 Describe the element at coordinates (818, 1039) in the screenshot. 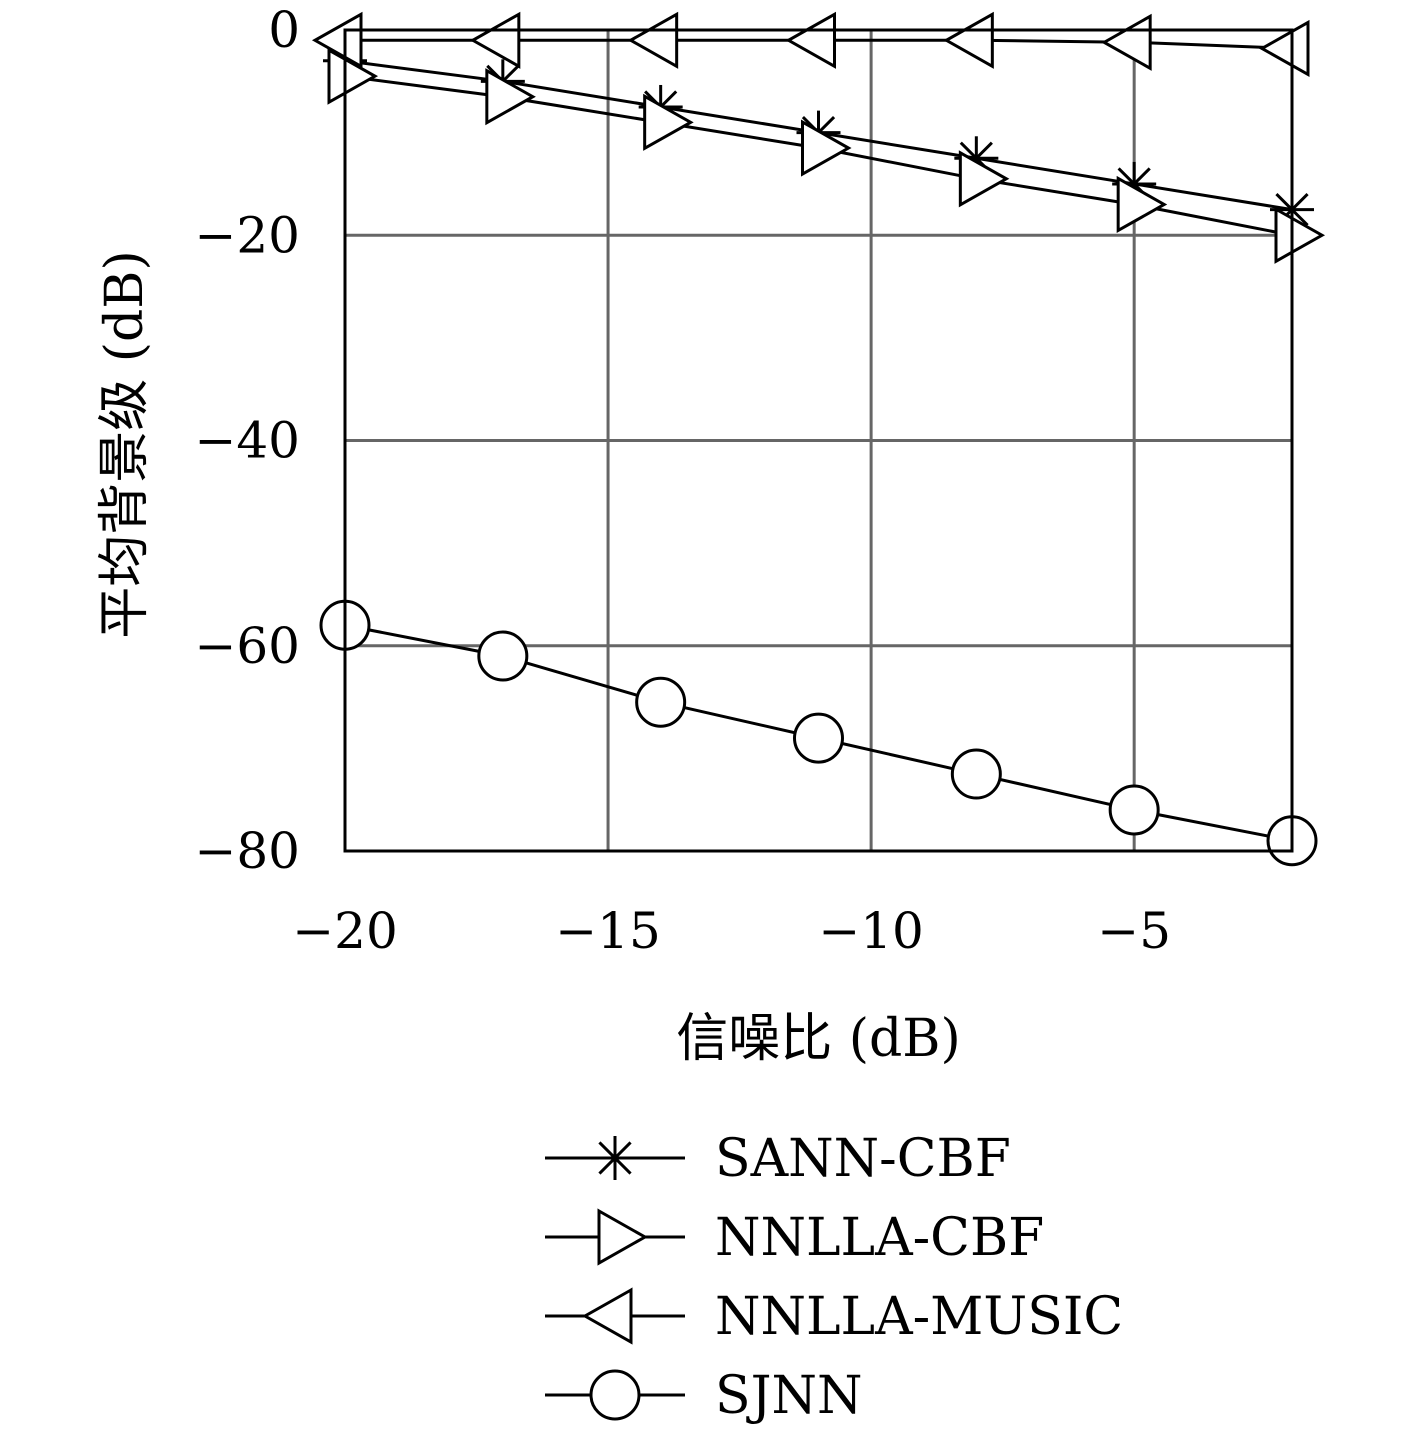

I see `x-axis-label: 信噪比 (dB)` at that location.